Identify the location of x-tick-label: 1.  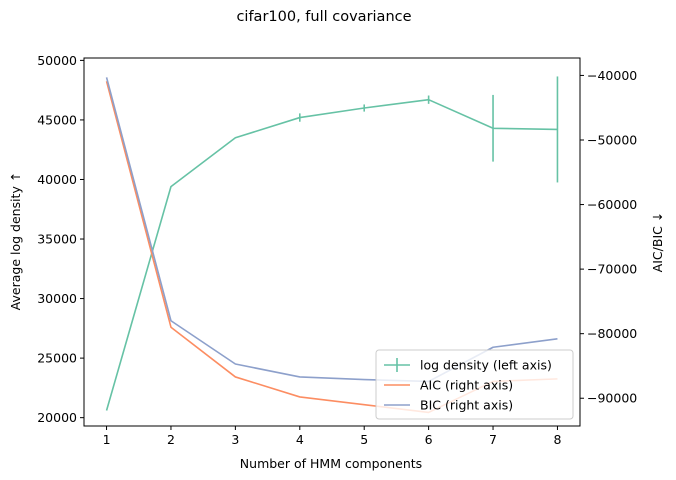
(107, 439).